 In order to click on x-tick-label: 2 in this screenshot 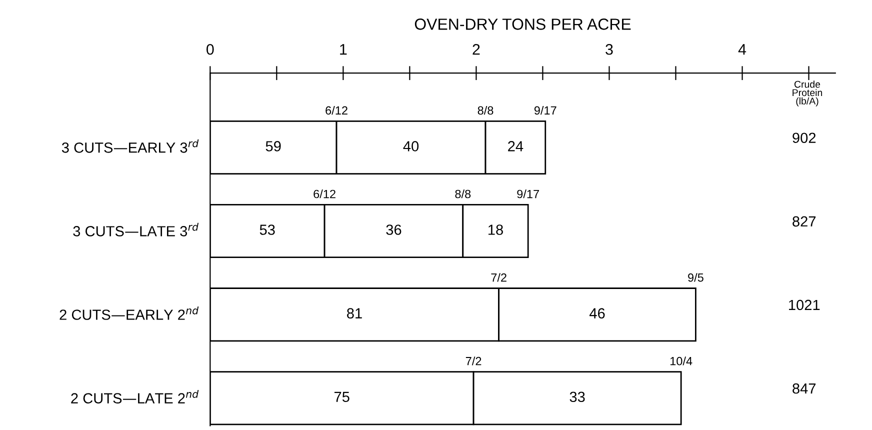, I will do `click(476, 49)`.